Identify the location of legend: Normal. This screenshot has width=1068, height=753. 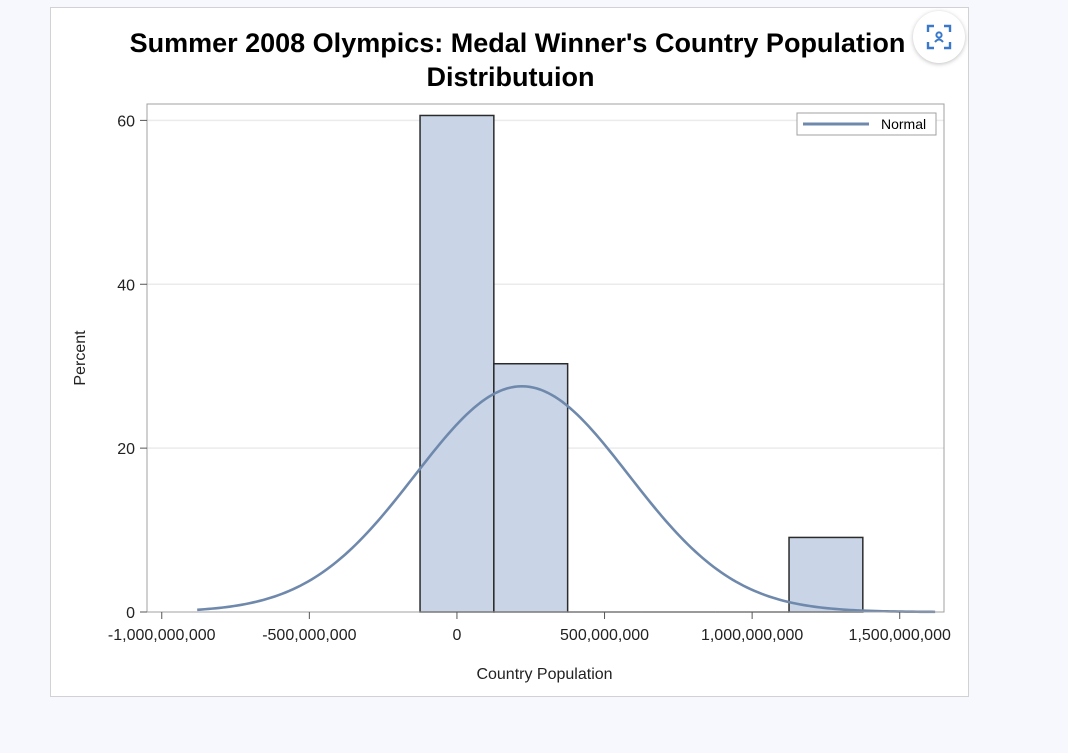
(866, 124).